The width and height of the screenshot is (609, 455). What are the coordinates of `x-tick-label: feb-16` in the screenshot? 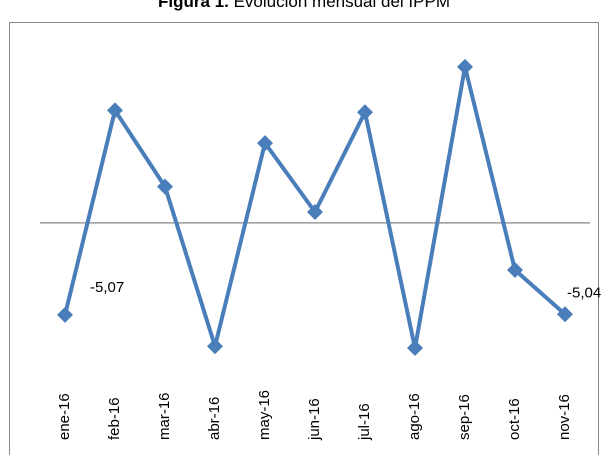 It's located at (114, 418).